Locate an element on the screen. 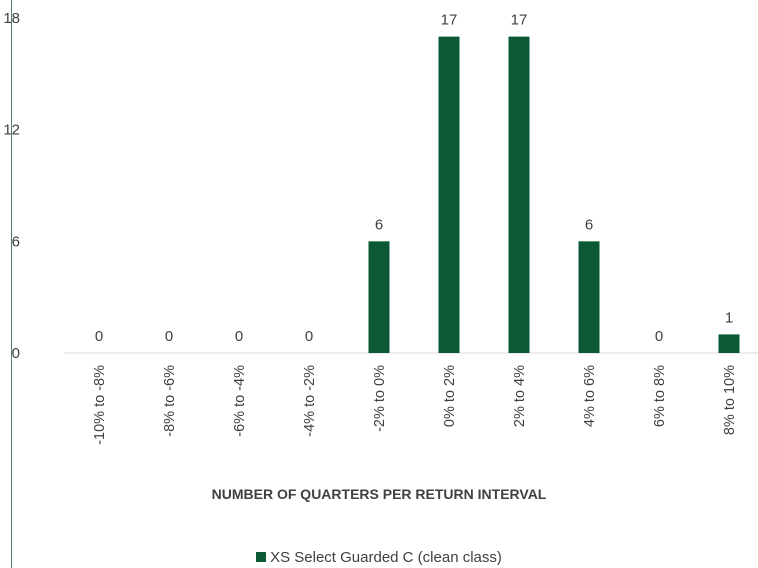  x-tick-label: 4% to 6% is located at coordinates (590, 396).